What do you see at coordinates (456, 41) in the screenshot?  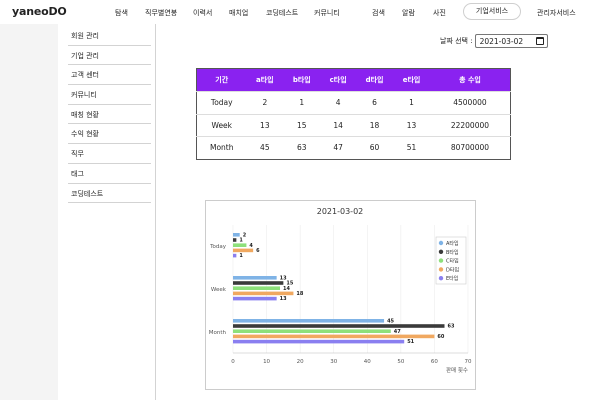 I see `date-filter-label: 날짜 선택 :` at bounding box center [456, 41].